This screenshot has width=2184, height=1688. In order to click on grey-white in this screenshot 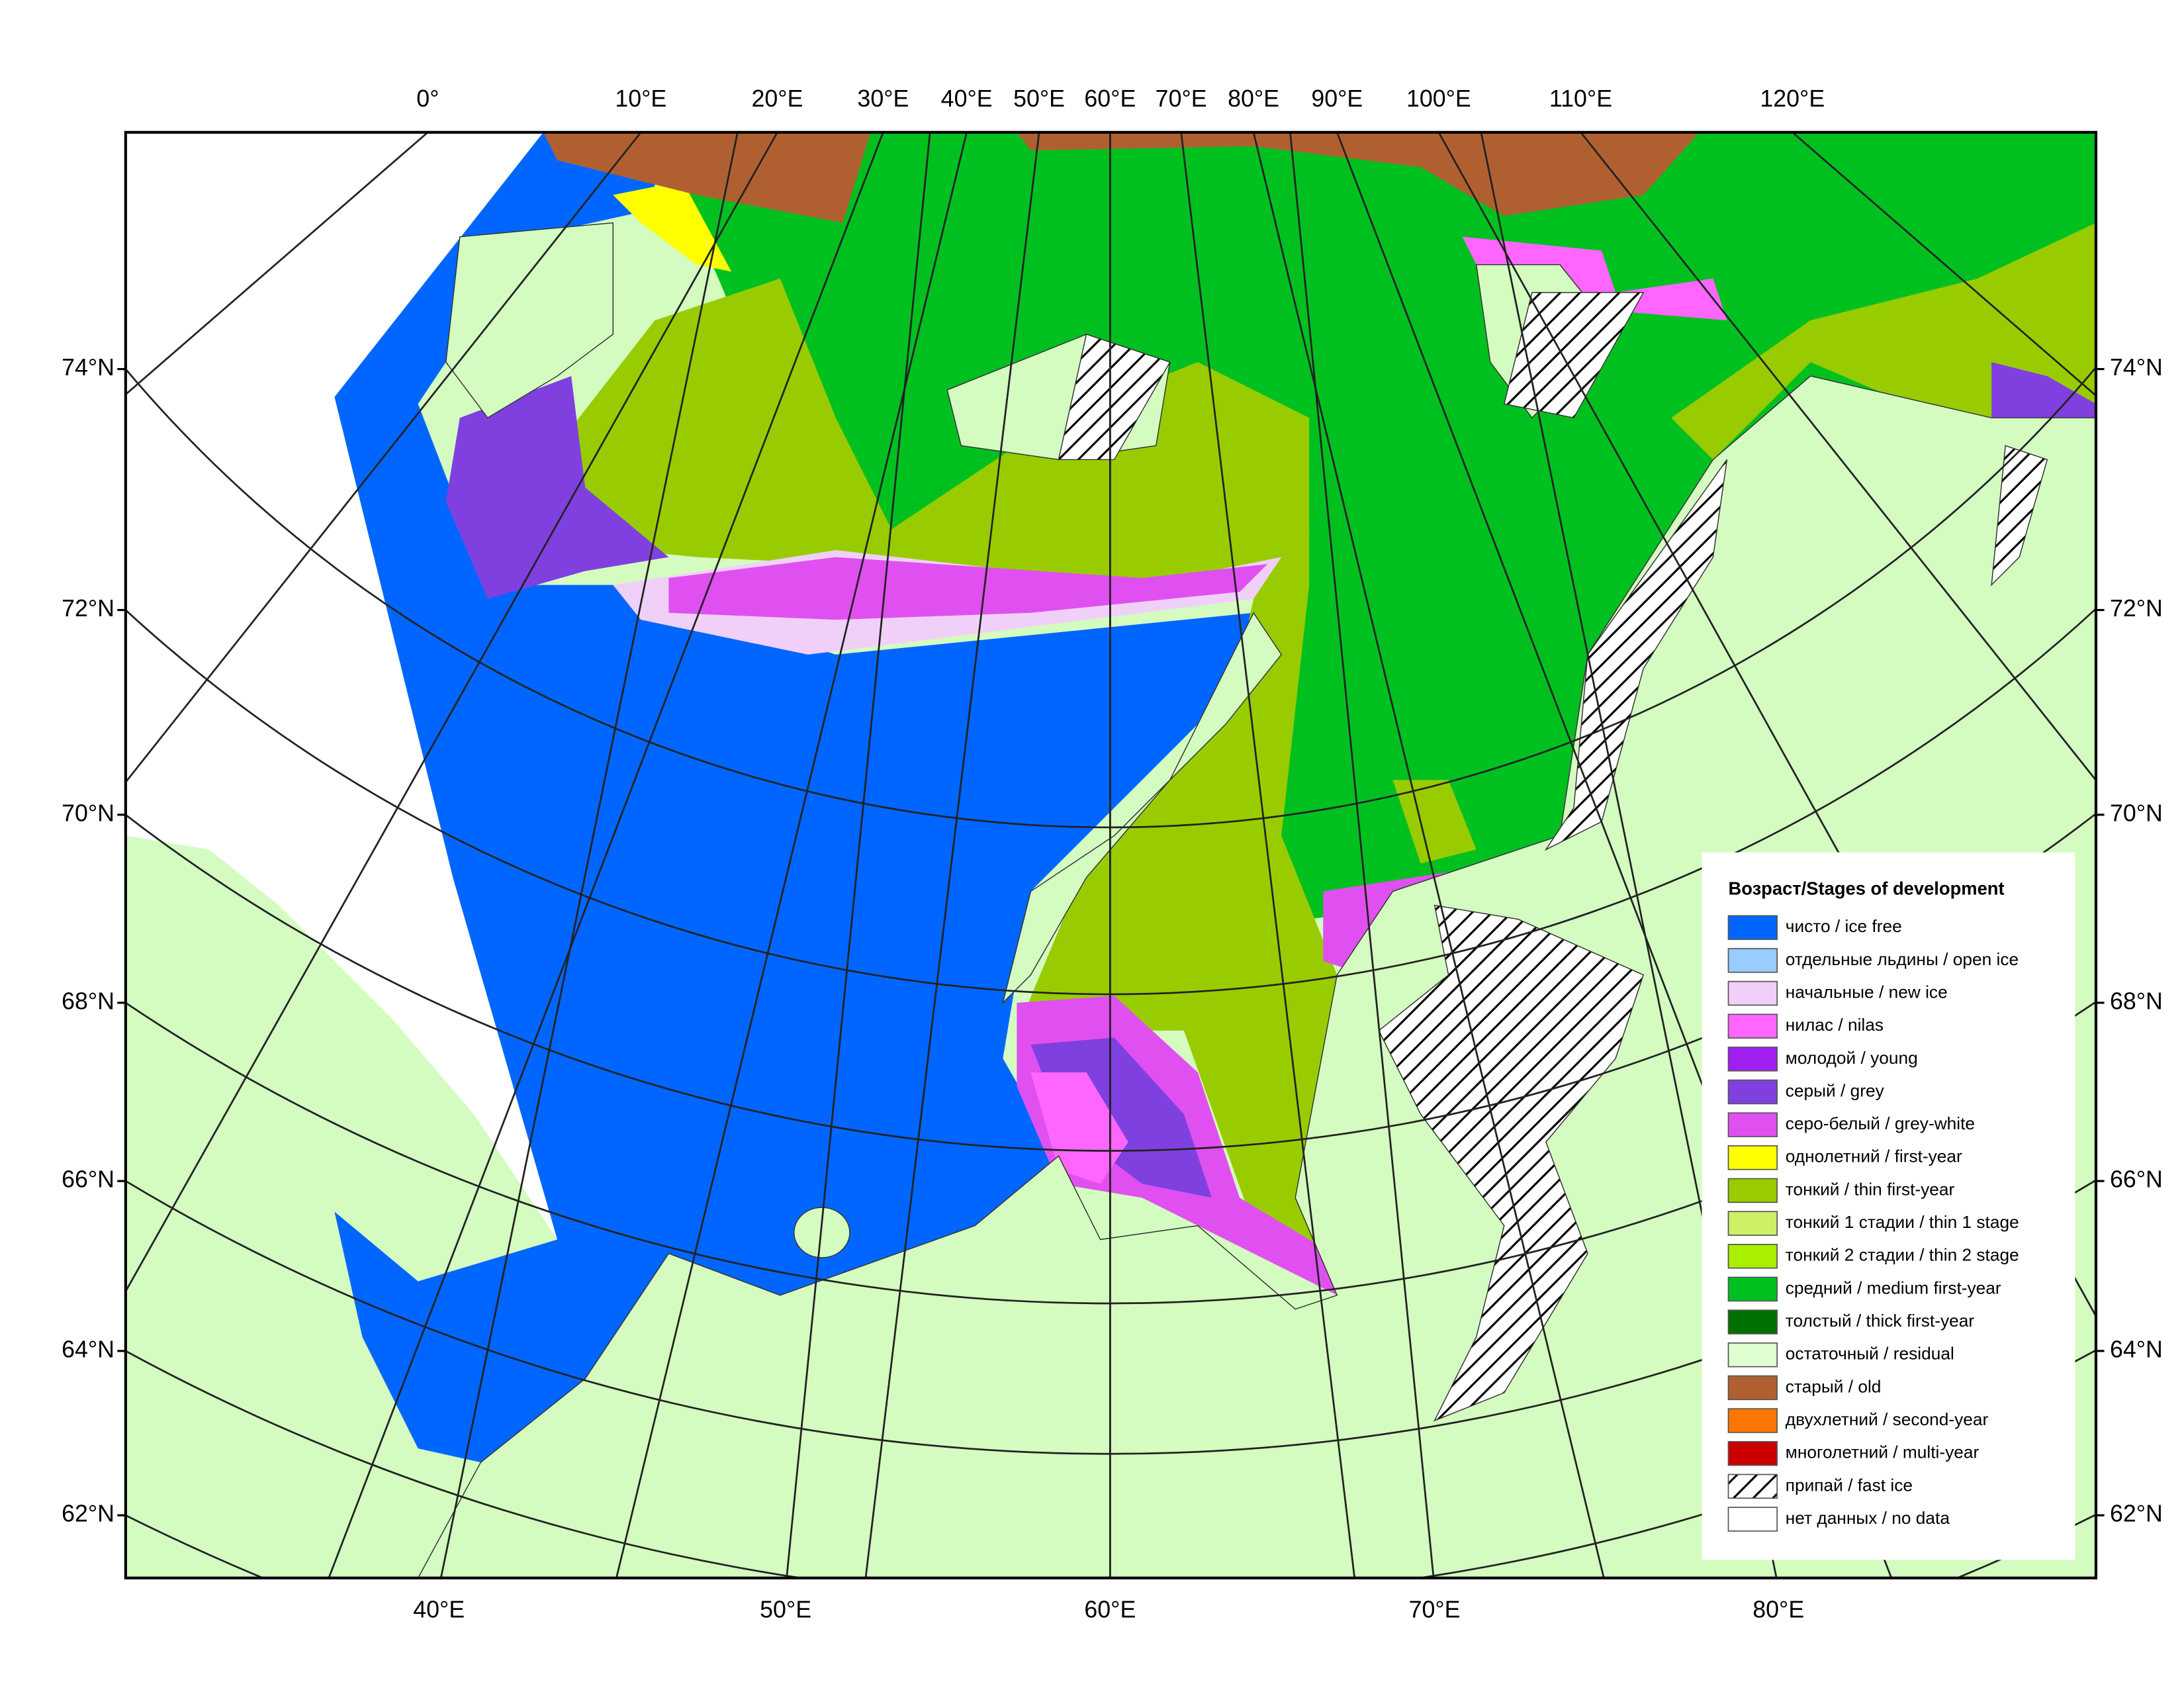, I will do `click(968, 588)`.